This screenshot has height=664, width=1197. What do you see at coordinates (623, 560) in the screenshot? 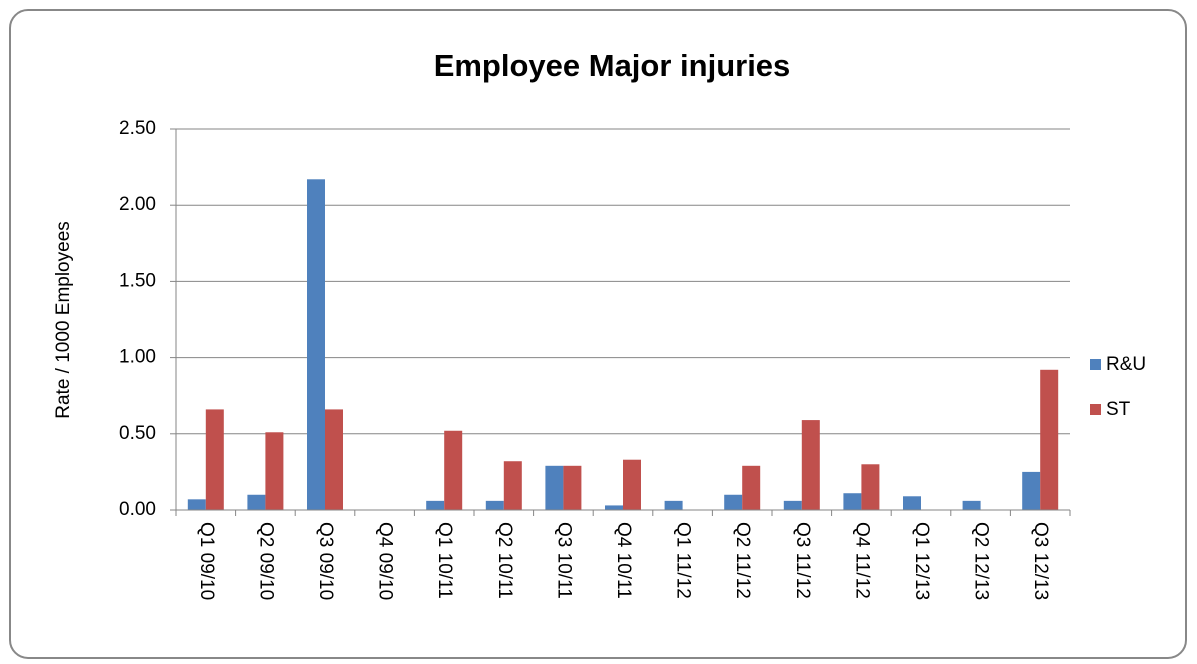
I see `x-tick-label: Q4 10/11` at bounding box center [623, 560].